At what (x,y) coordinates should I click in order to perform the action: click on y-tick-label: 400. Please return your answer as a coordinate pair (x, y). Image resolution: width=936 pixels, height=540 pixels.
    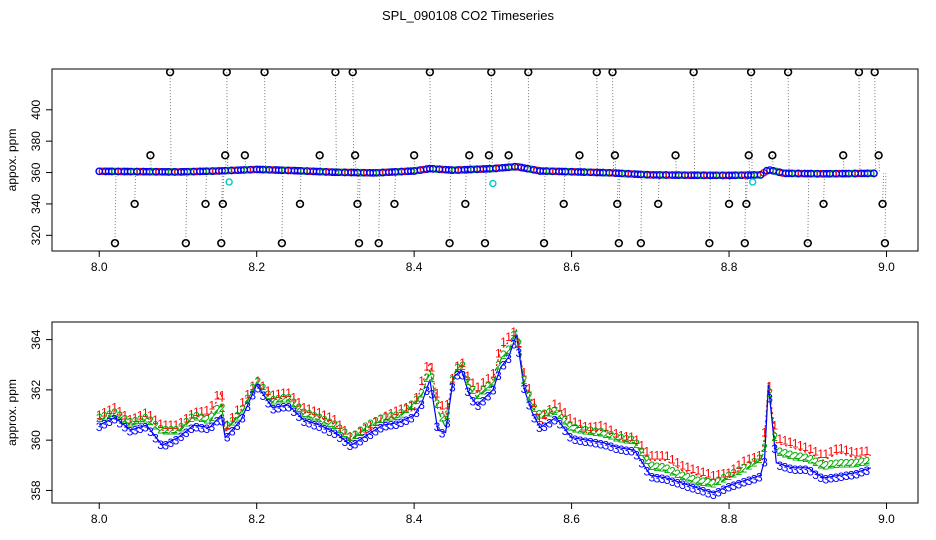
    Looking at the image, I should click on (36, 109).